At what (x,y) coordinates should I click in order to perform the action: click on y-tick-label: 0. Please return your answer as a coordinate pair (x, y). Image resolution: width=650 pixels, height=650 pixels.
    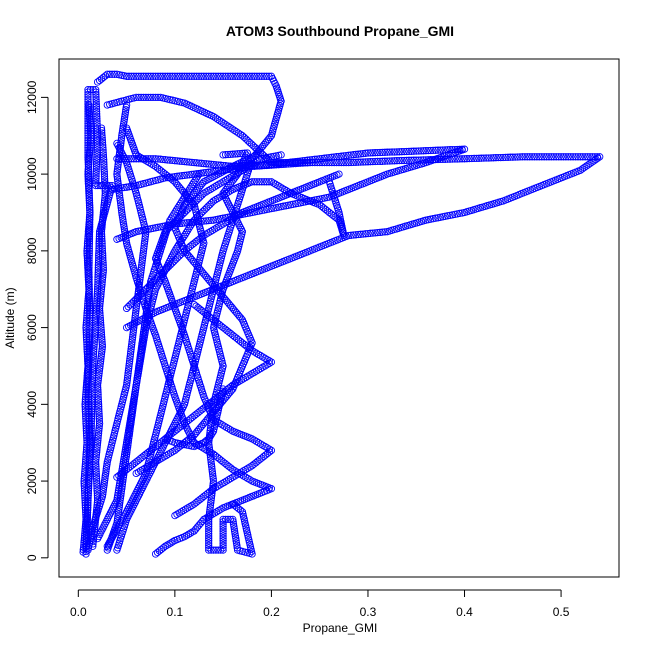
    Looking at the image, I should click on (32, 557).